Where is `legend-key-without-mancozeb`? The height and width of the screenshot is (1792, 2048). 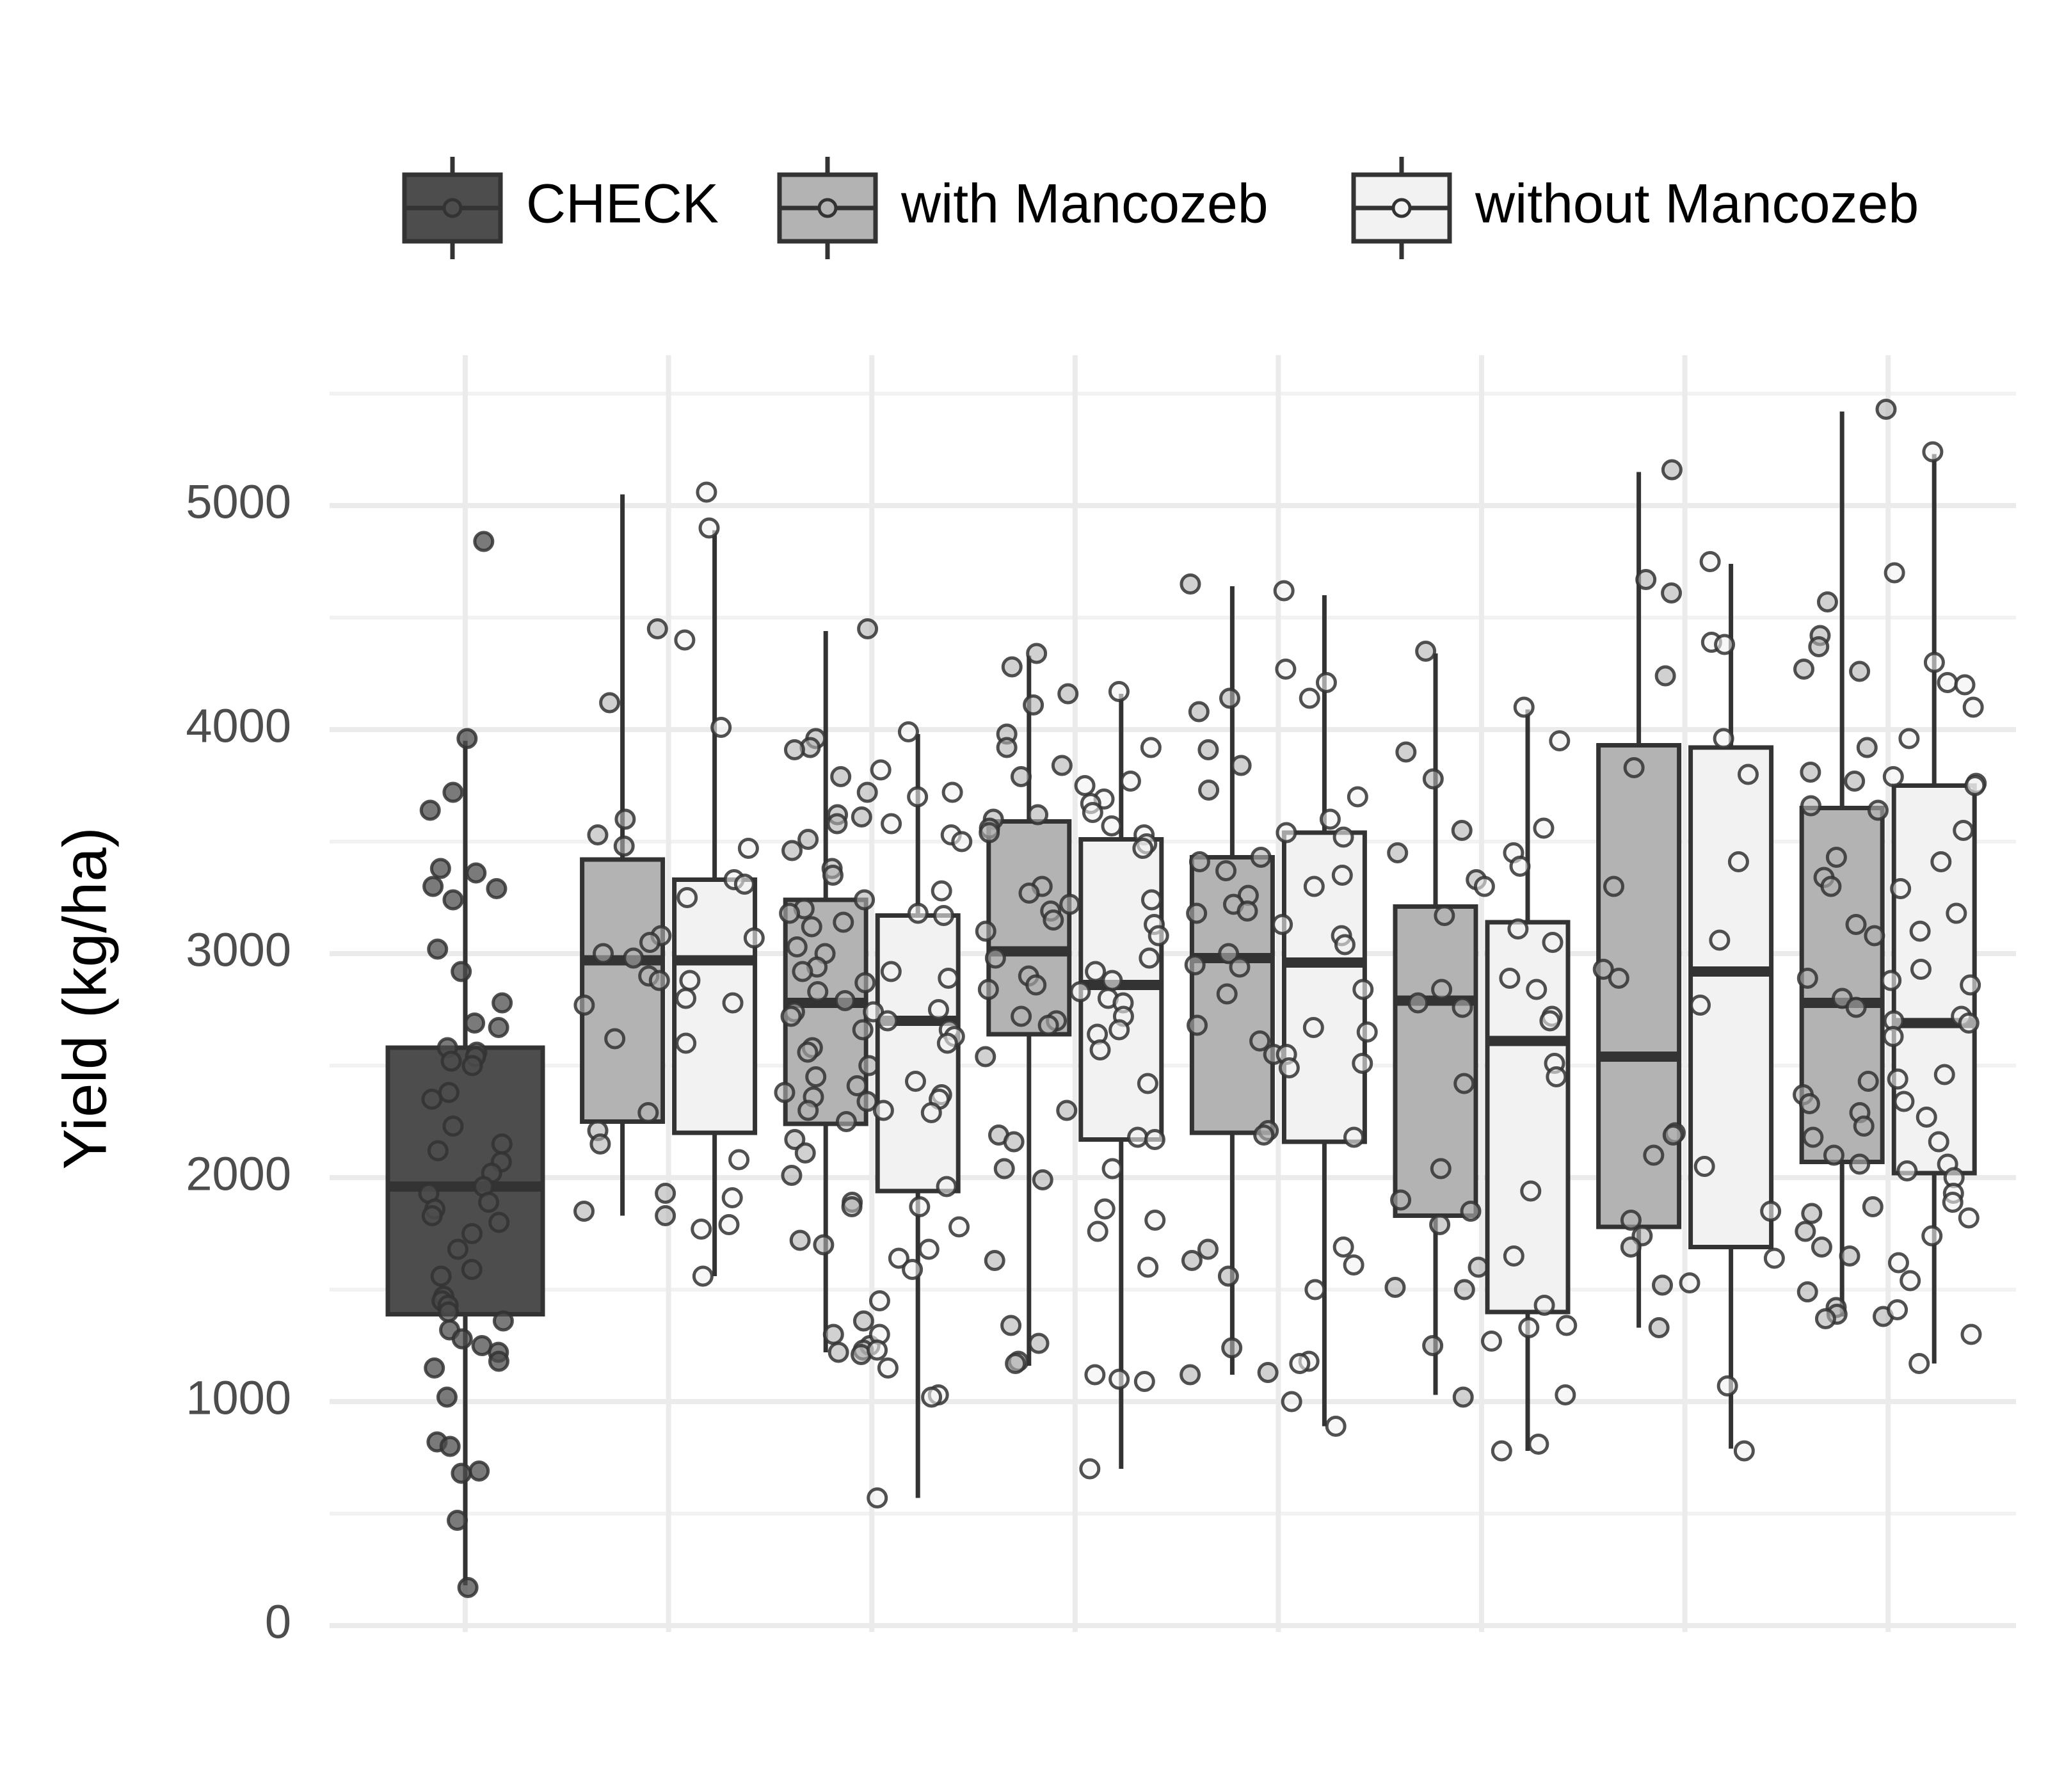
legend-key-without-mancozeb is located at coordinates (1401, 208).